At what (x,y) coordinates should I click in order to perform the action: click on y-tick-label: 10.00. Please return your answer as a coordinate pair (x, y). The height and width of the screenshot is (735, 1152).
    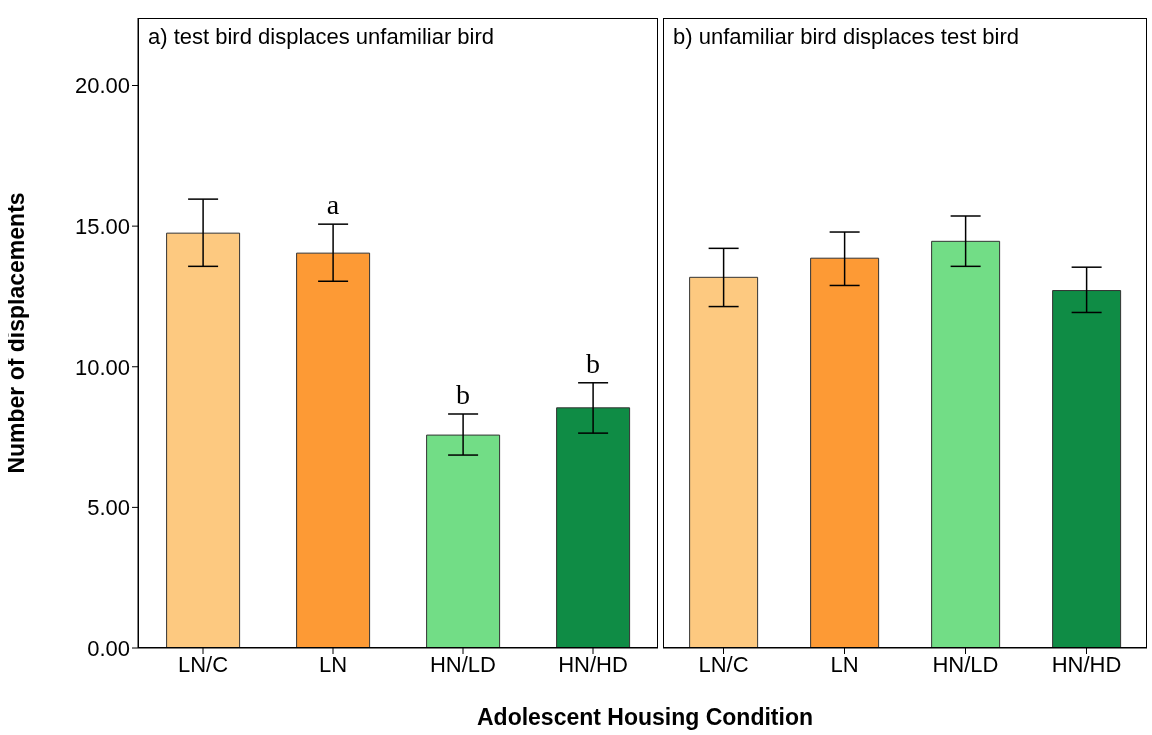
    Looking at the image, I should click on (102, 367).